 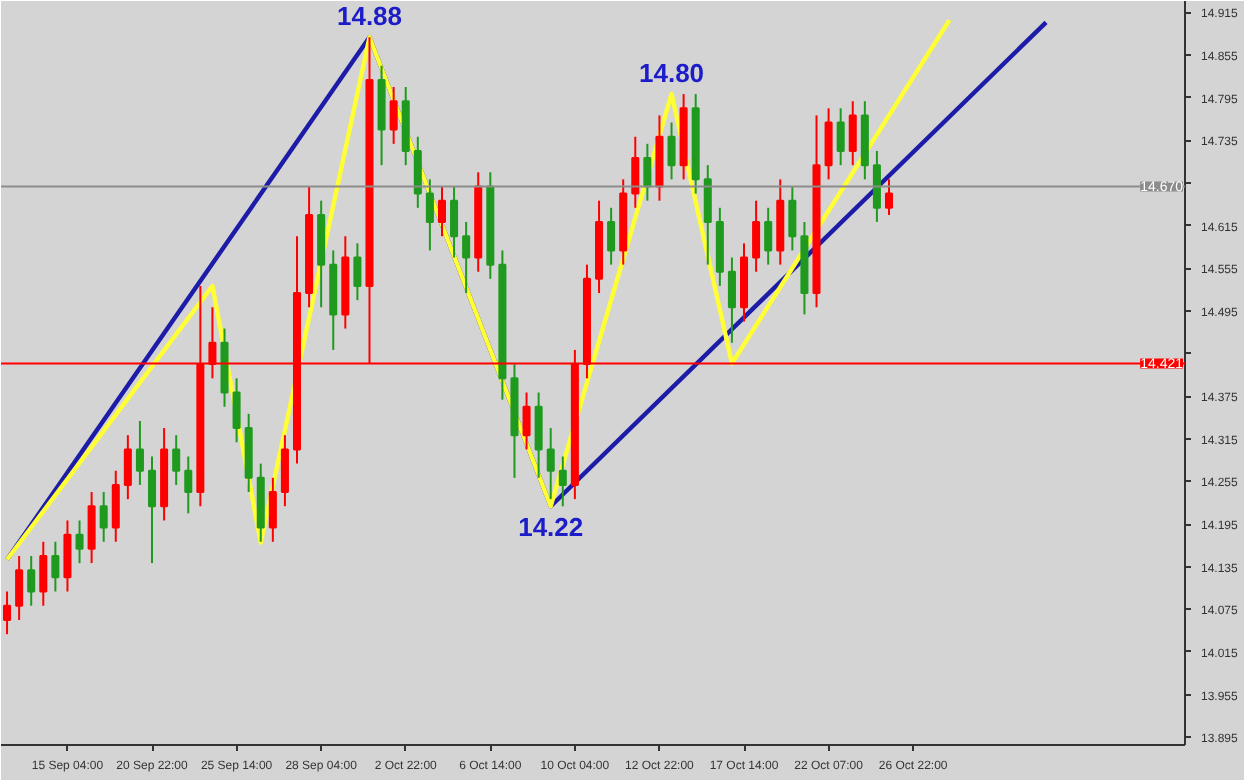 I want to click on annotation: 14.88, so click(x=369, y=16).